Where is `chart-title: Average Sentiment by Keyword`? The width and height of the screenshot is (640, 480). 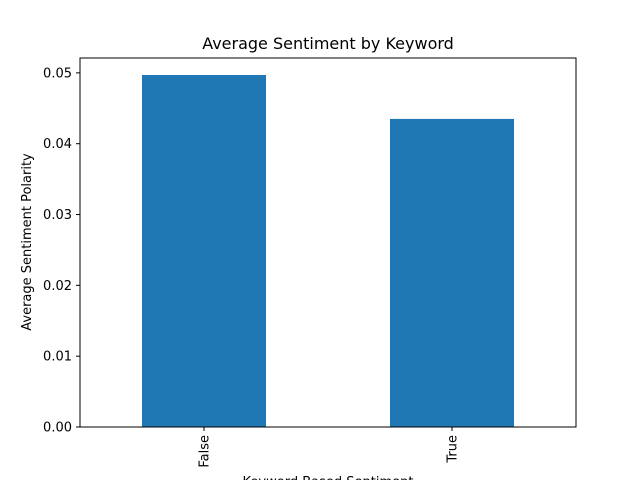
chart-title: Average Sentiment by Keyword is located at coordinates (328, 43).